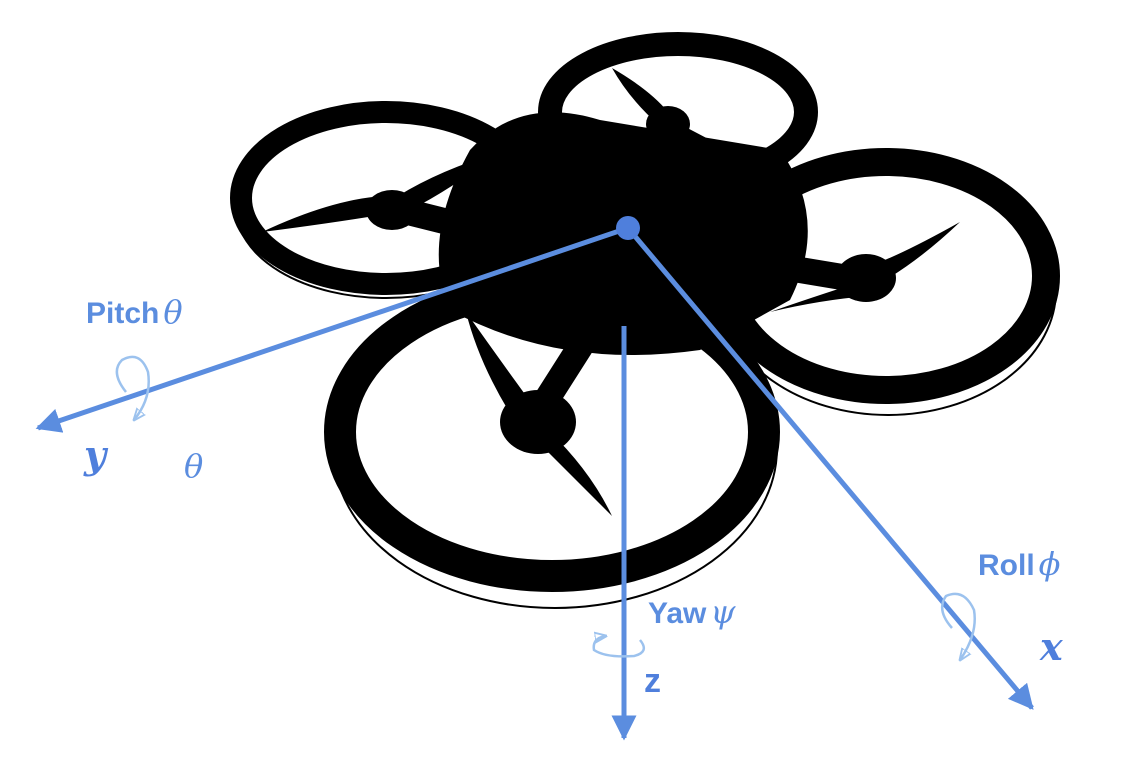  Describe the element at coordinates (123, 313) in the screenshot. I see `pitch-word: Pitch` at that location.